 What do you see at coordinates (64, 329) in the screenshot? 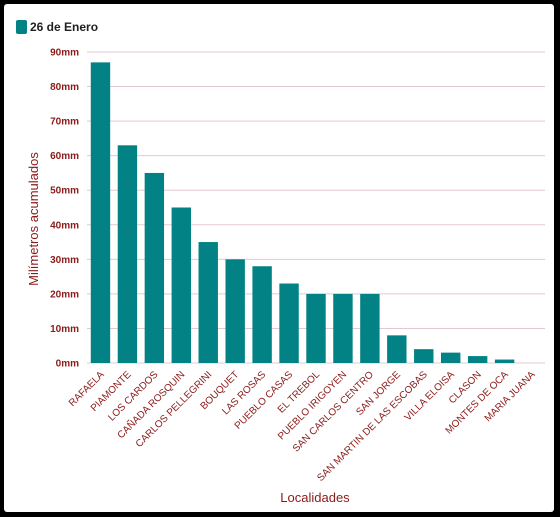
I see `y-tick-label: 10mm` at bounding box center [64, 329].